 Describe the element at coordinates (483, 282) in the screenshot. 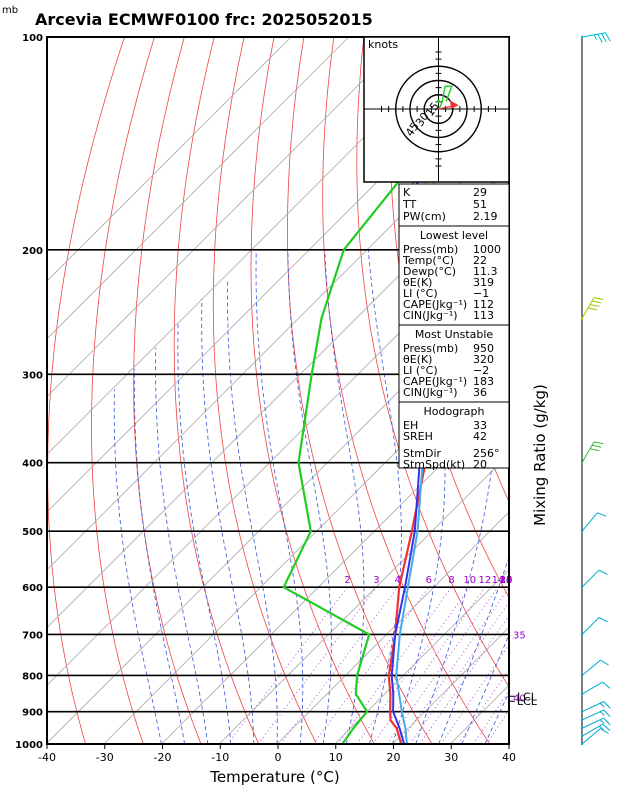

I see `index-value: 319` at that location.